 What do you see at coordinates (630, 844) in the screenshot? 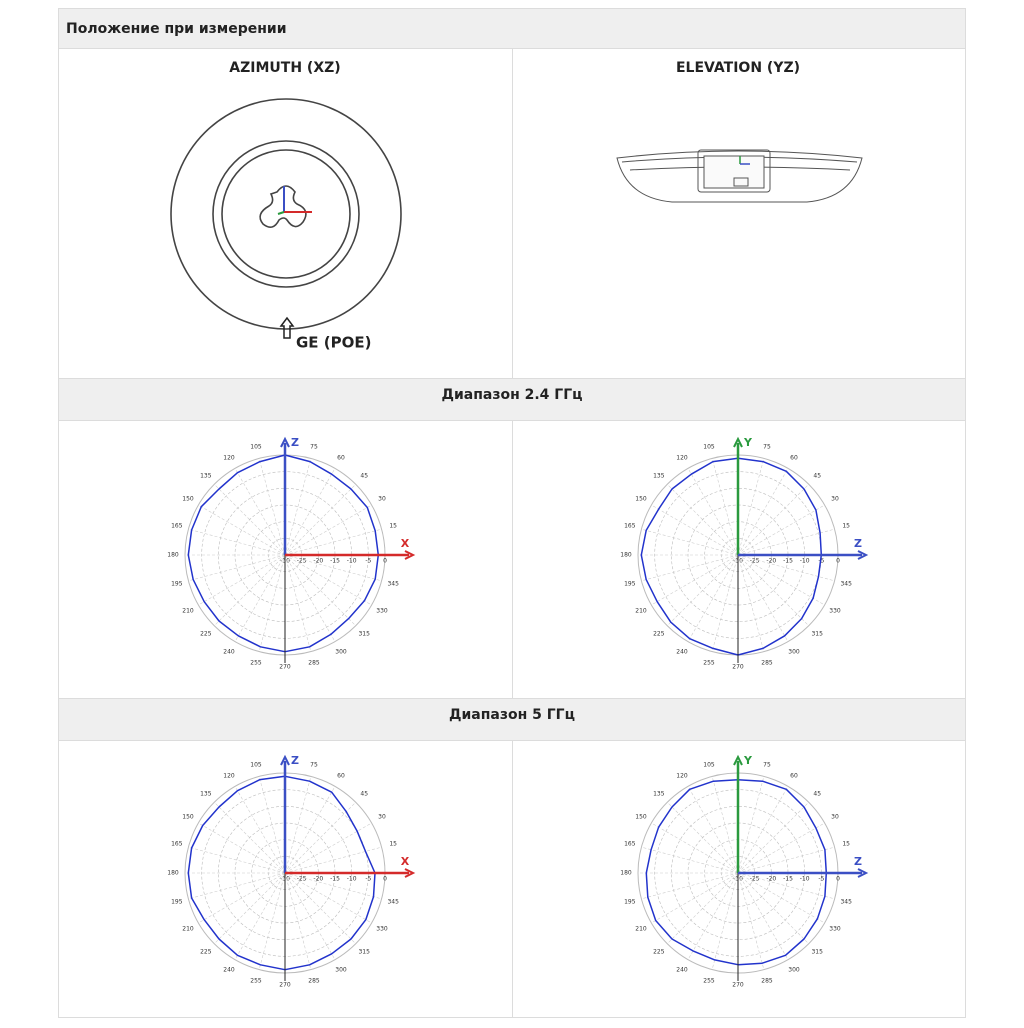
I see `angle-label: 165` at bounding box center [630, 844].